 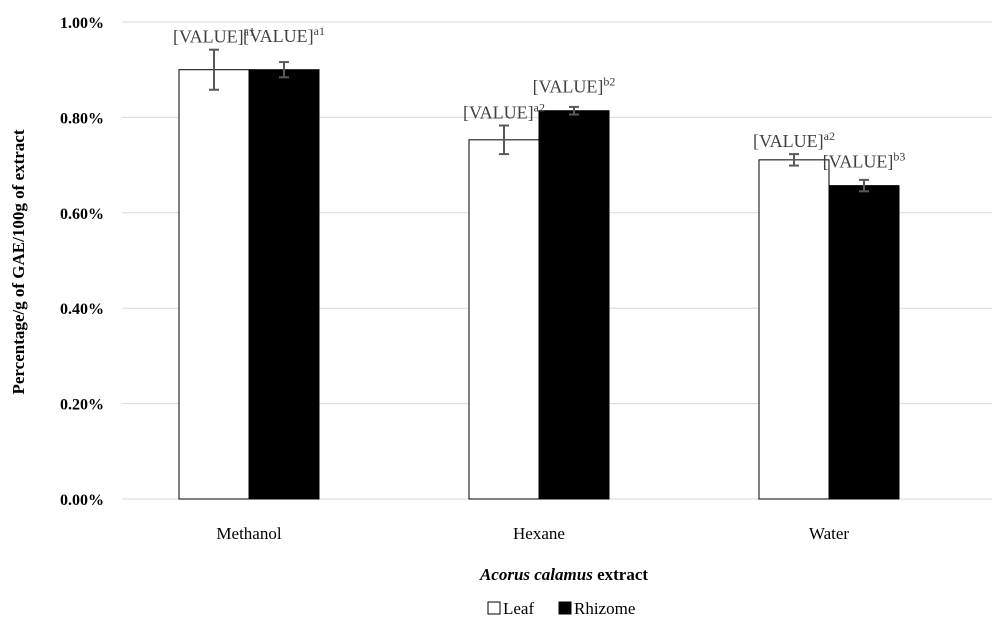 I want to click on legend-item-leaf: Leaf, so click(x=510, y=608).